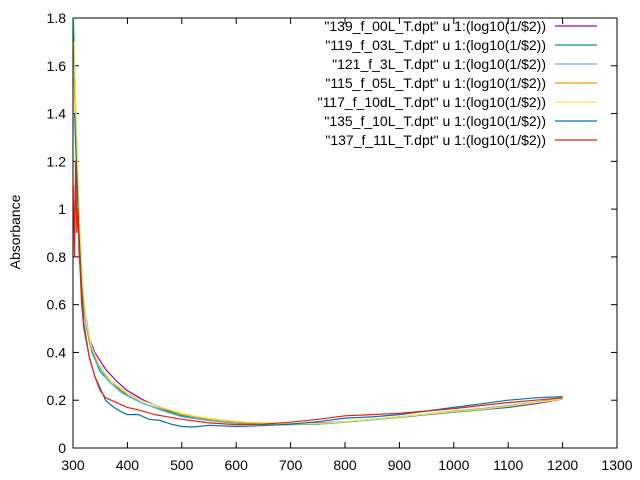 Image resolution: width=640 pixels, height=480 pixels. I want to click on x-tick-label: 500, so click(182, 465).